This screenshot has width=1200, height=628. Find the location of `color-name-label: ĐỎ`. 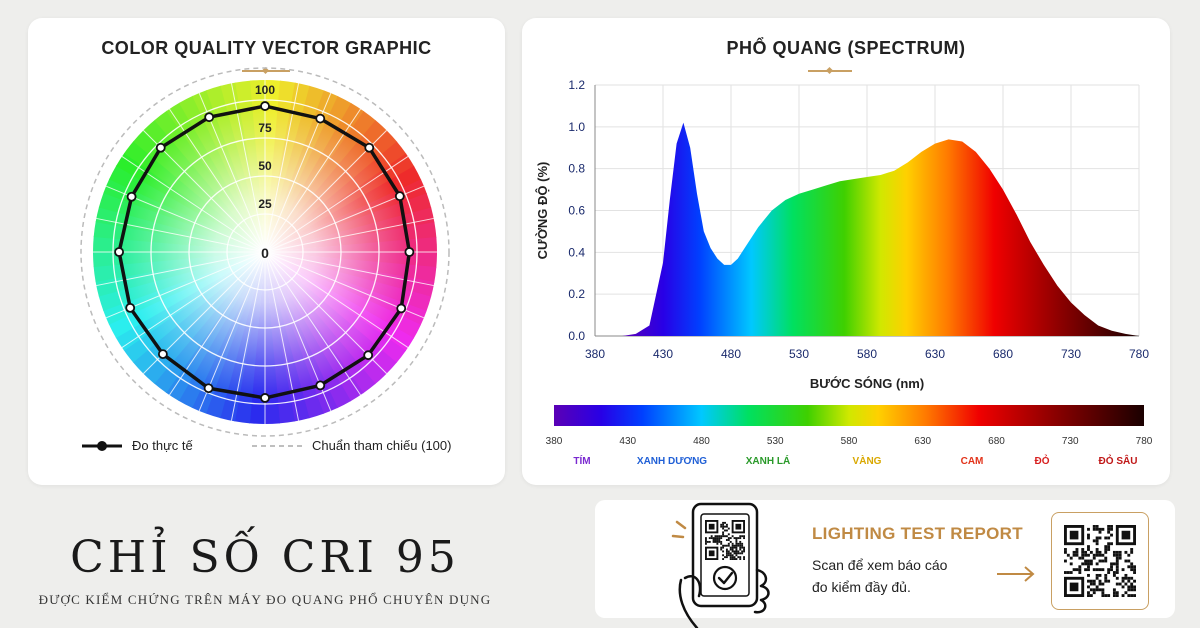

color-name-label: ĐỎ is located at coordinates (1042, 460).